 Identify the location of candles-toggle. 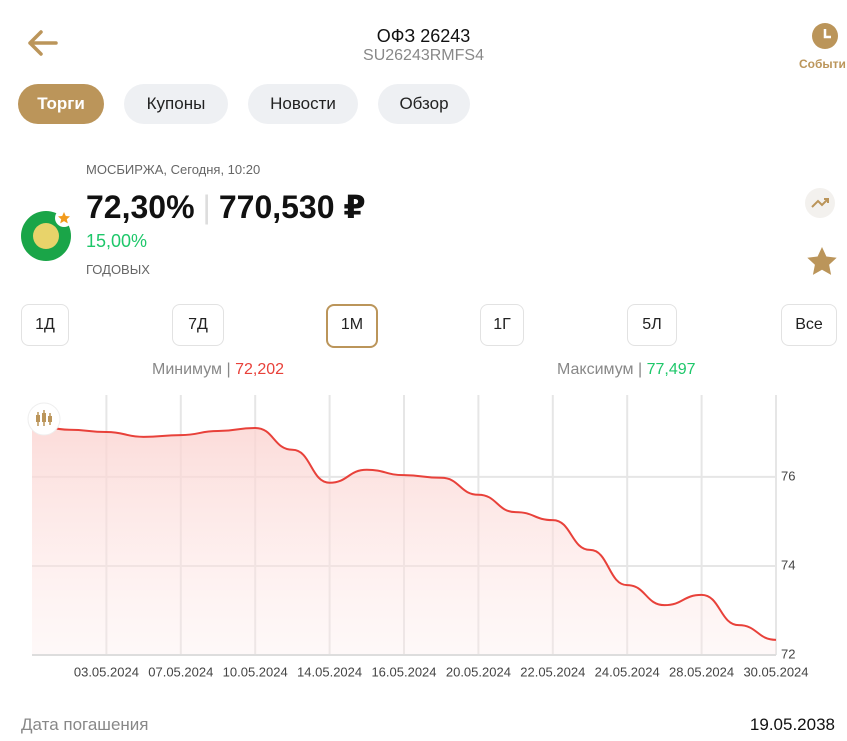
(44, 419).